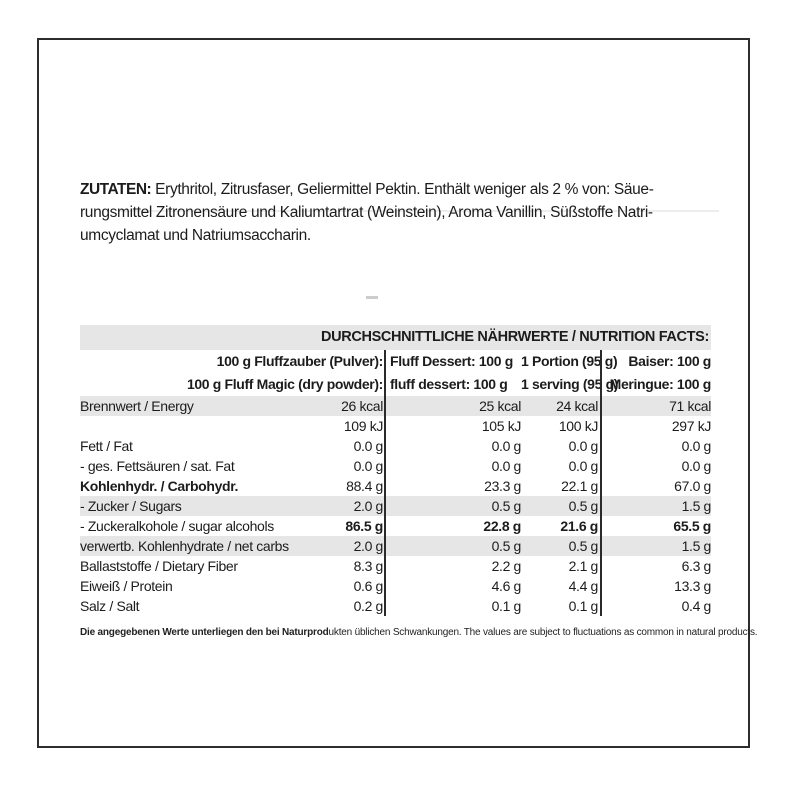 The width and height of the screenshot is (788, 788). What do you see at coordinates (177, 526) in the screenshot?
I see `row-label: - Zuckeralkohole / sugar alcohols` at bounding box center [177, 526].